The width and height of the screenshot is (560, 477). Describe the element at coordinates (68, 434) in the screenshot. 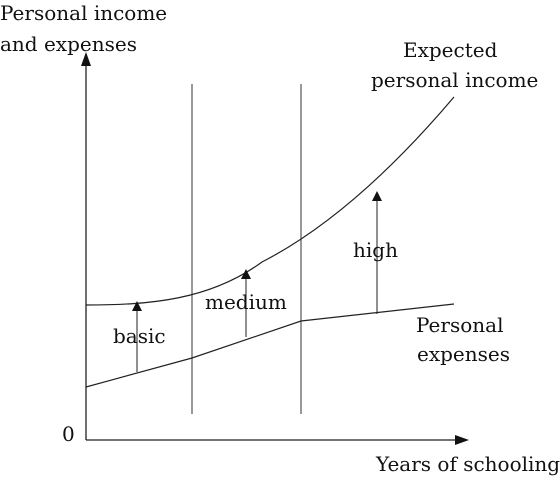

I see `origin-label: 0` at that location.